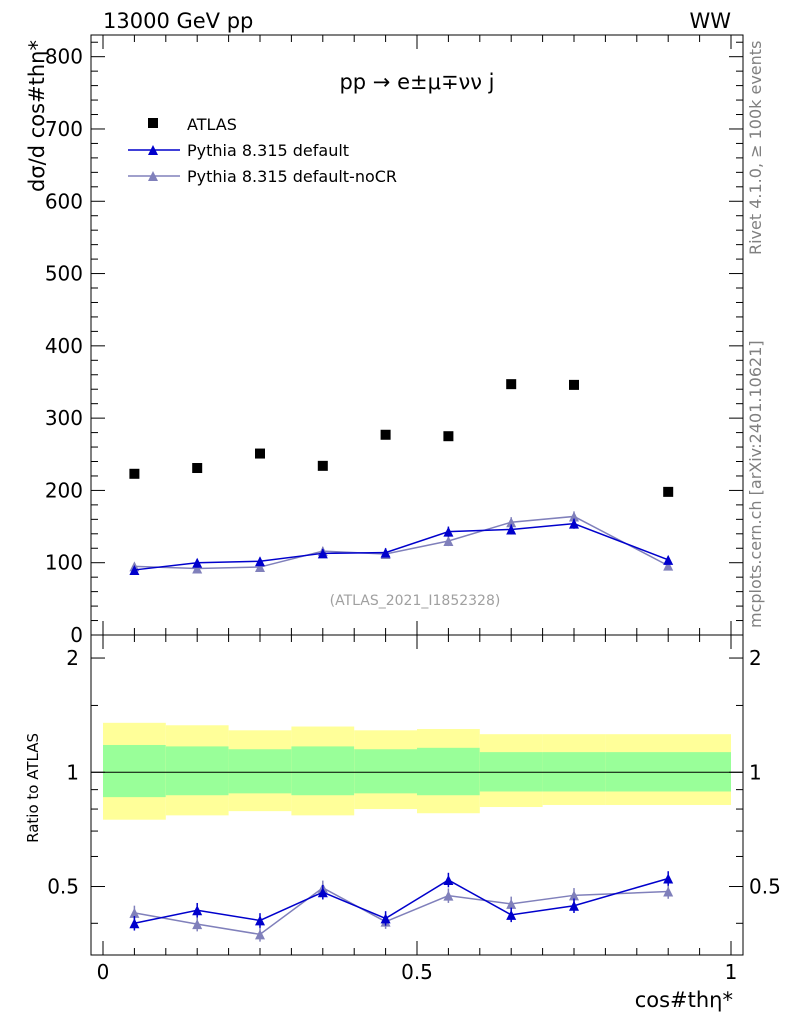 This screenshot has width=786, height=1024. I want to click on process-tag: WW, so click(710, 21).